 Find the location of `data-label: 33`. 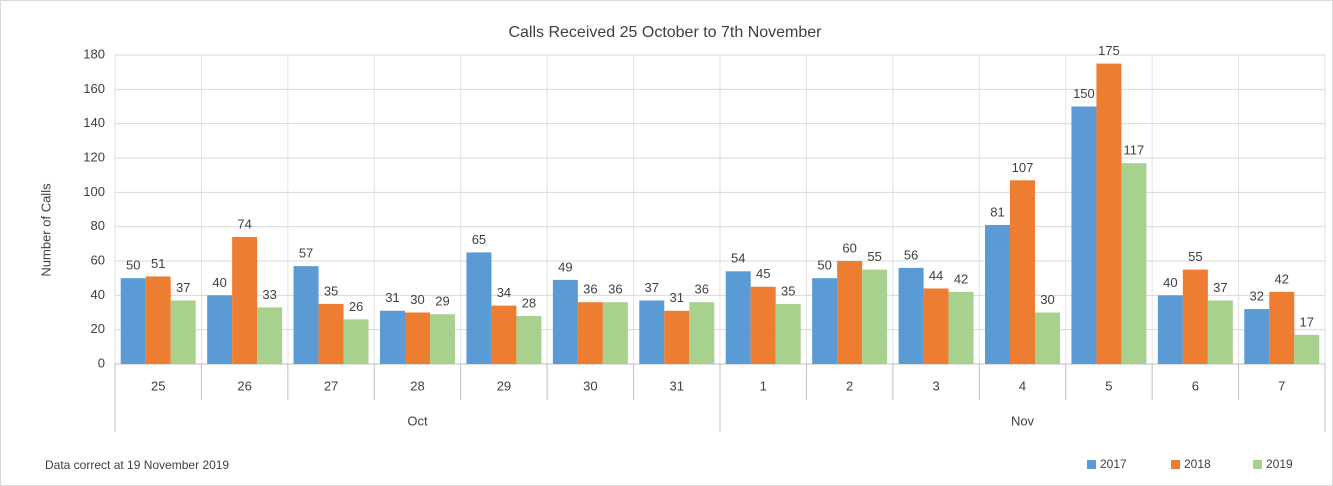

data-label: 33 is located at coordinates (269, 294).